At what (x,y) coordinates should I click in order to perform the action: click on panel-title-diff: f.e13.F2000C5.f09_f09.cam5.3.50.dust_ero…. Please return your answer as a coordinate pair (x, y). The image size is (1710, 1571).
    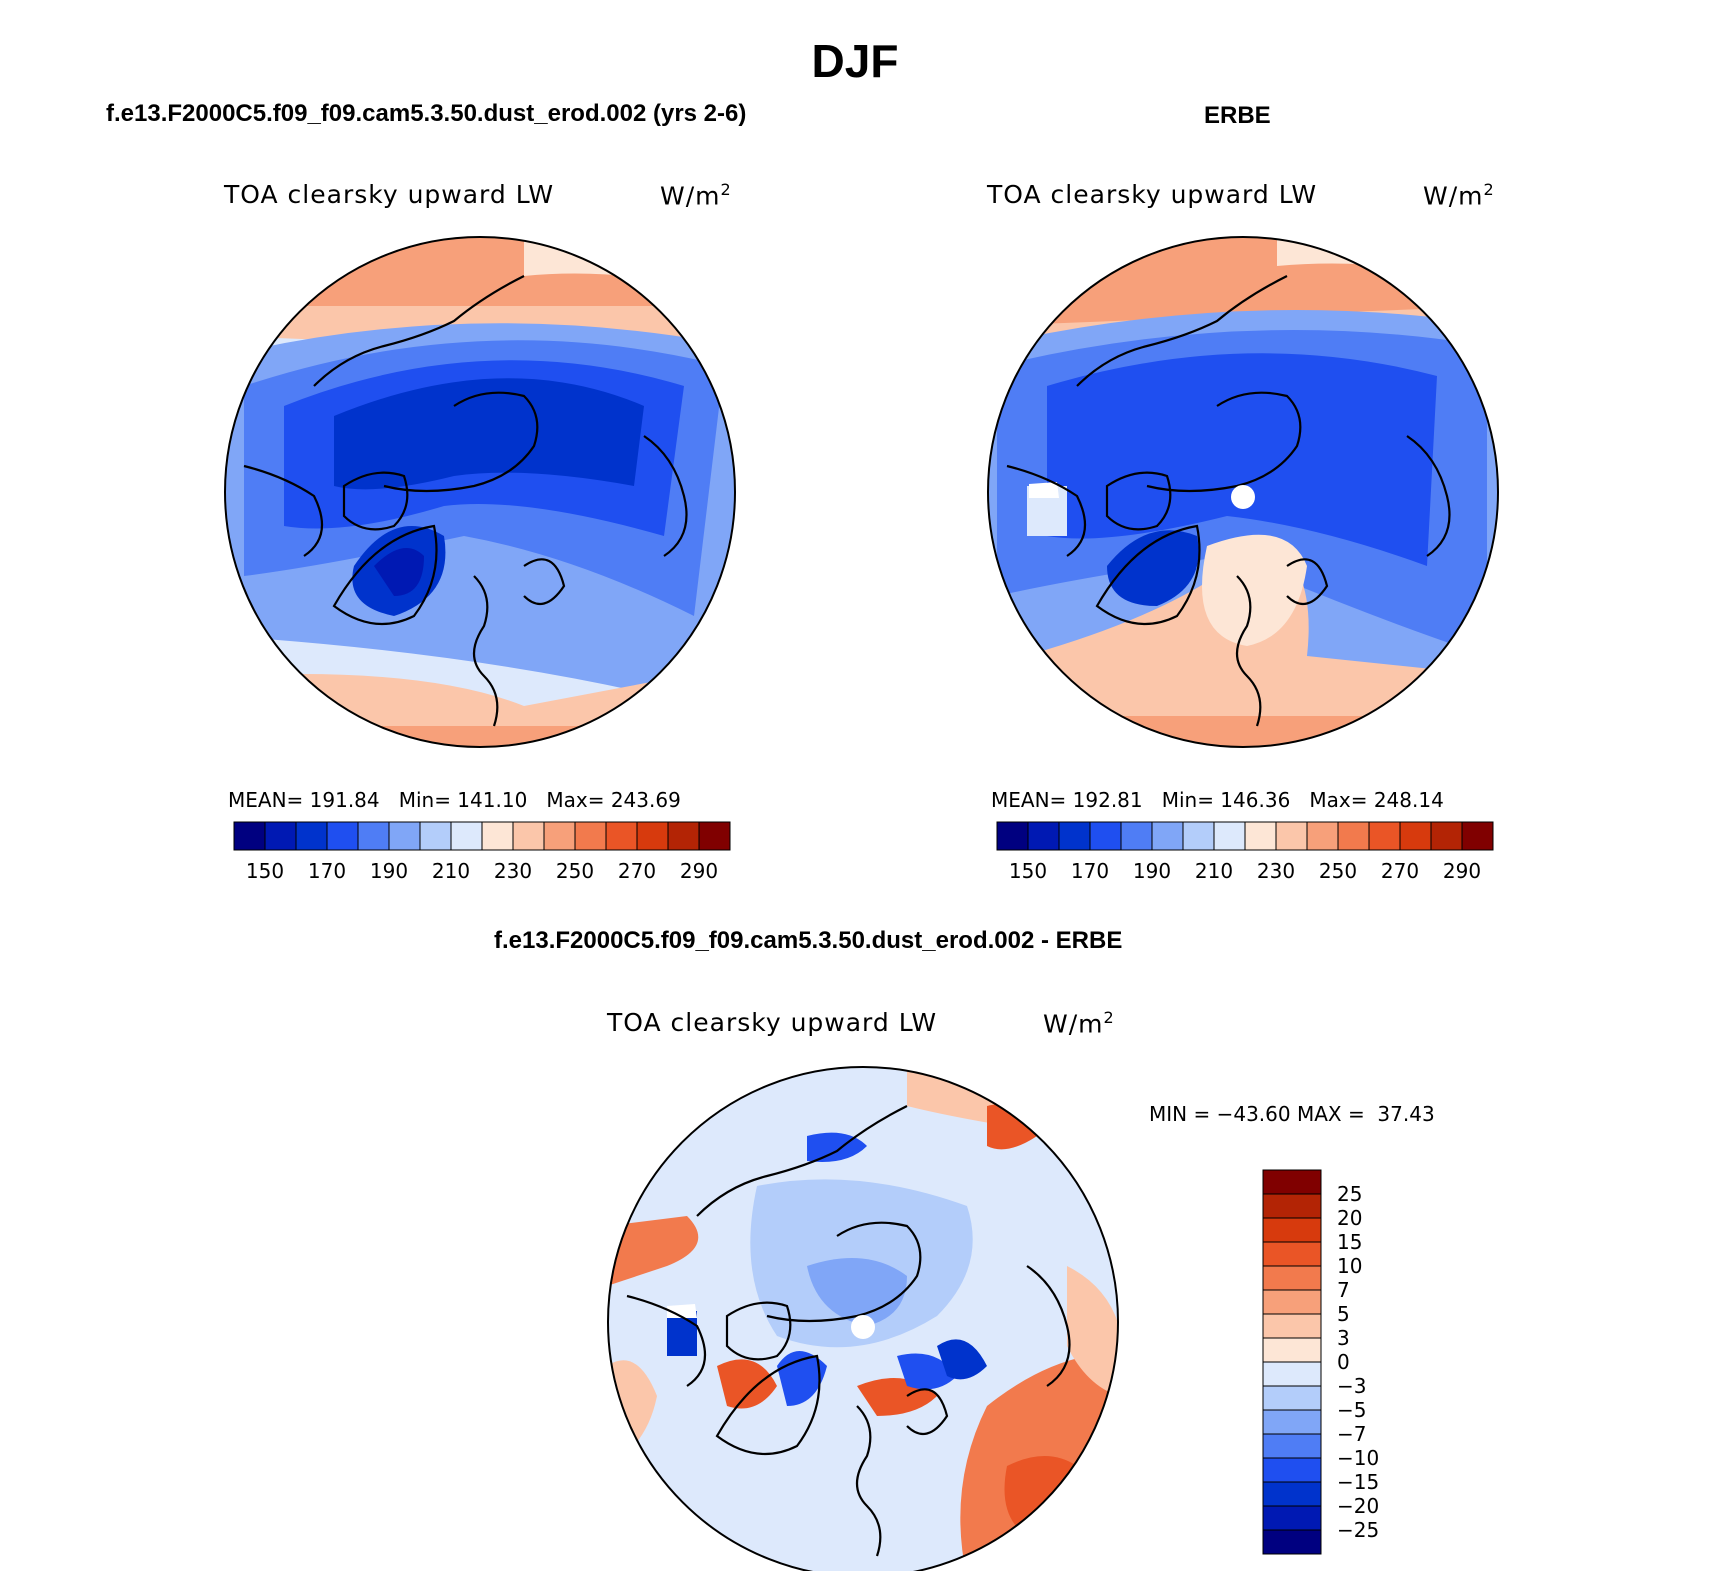
    Looking at the image, I should click on (808, 940).